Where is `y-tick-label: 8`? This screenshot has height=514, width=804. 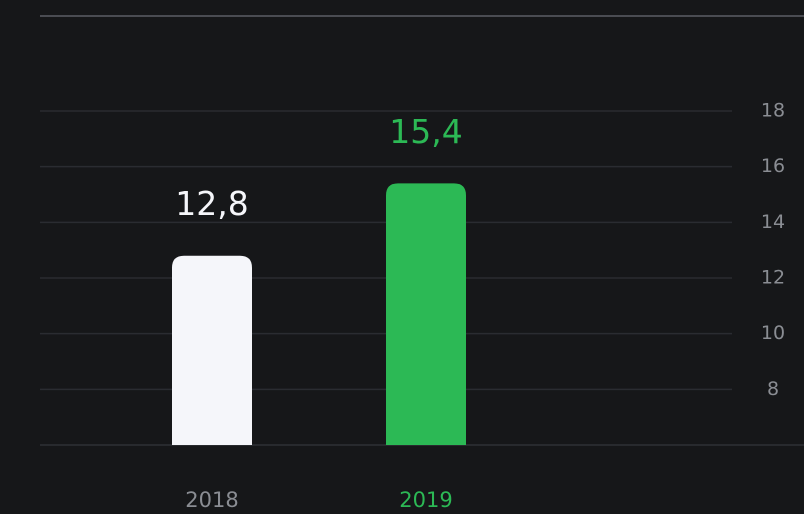 y-tick-label: 8 is located at coordinates (773, 389).